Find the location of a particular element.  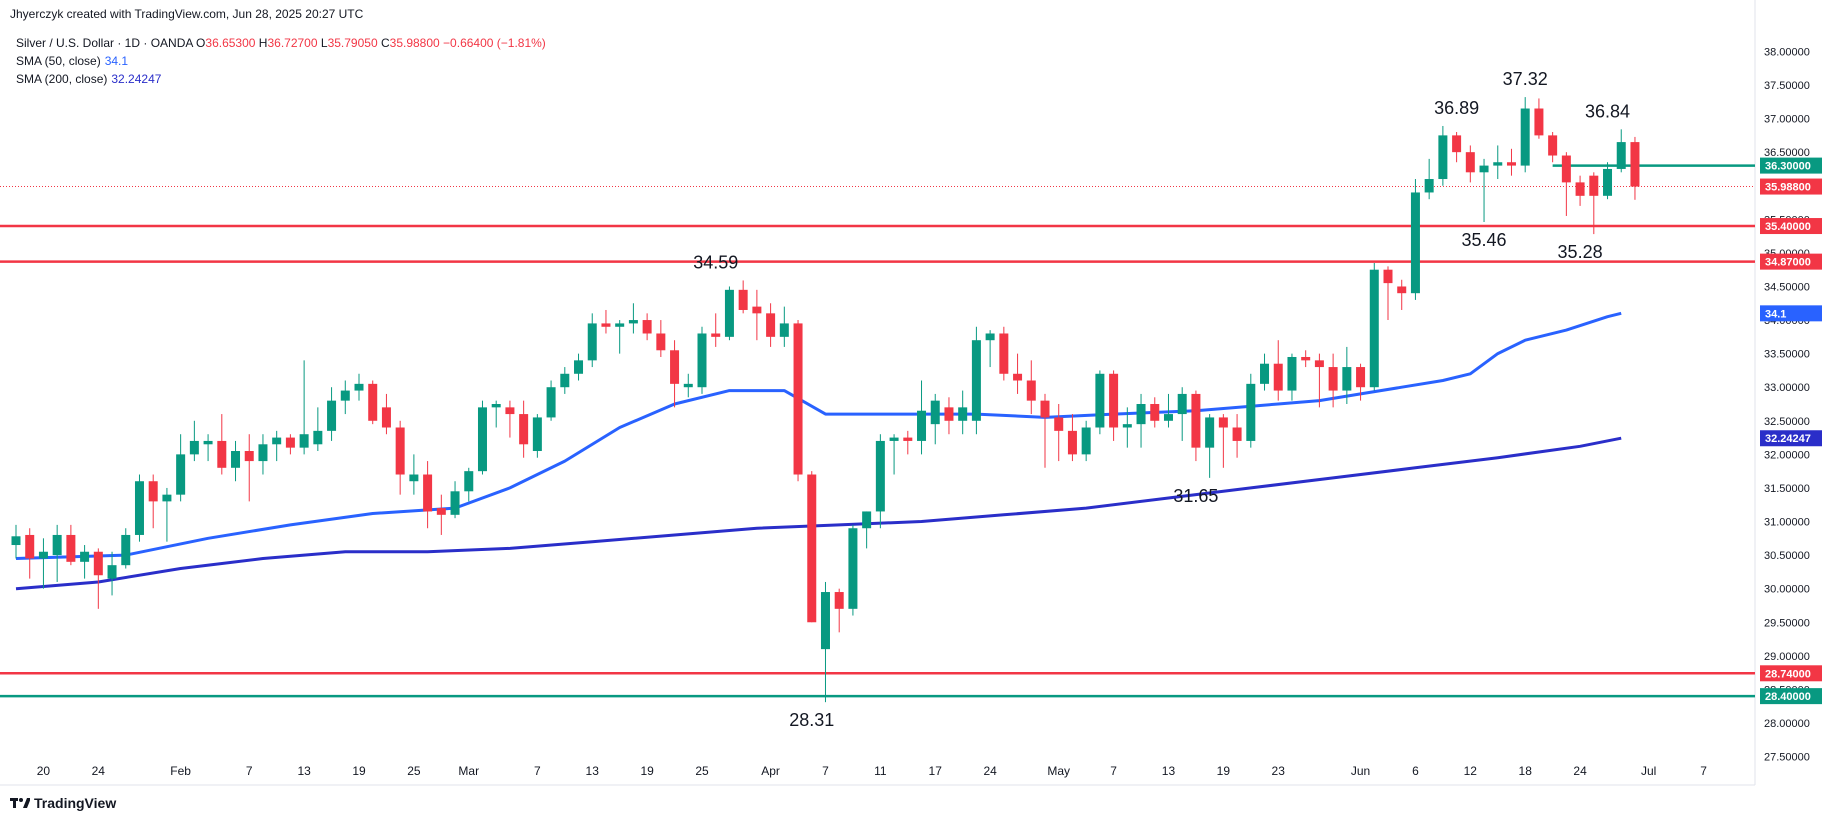

x-tick-label: 20 is located at coordinates (44, 771).